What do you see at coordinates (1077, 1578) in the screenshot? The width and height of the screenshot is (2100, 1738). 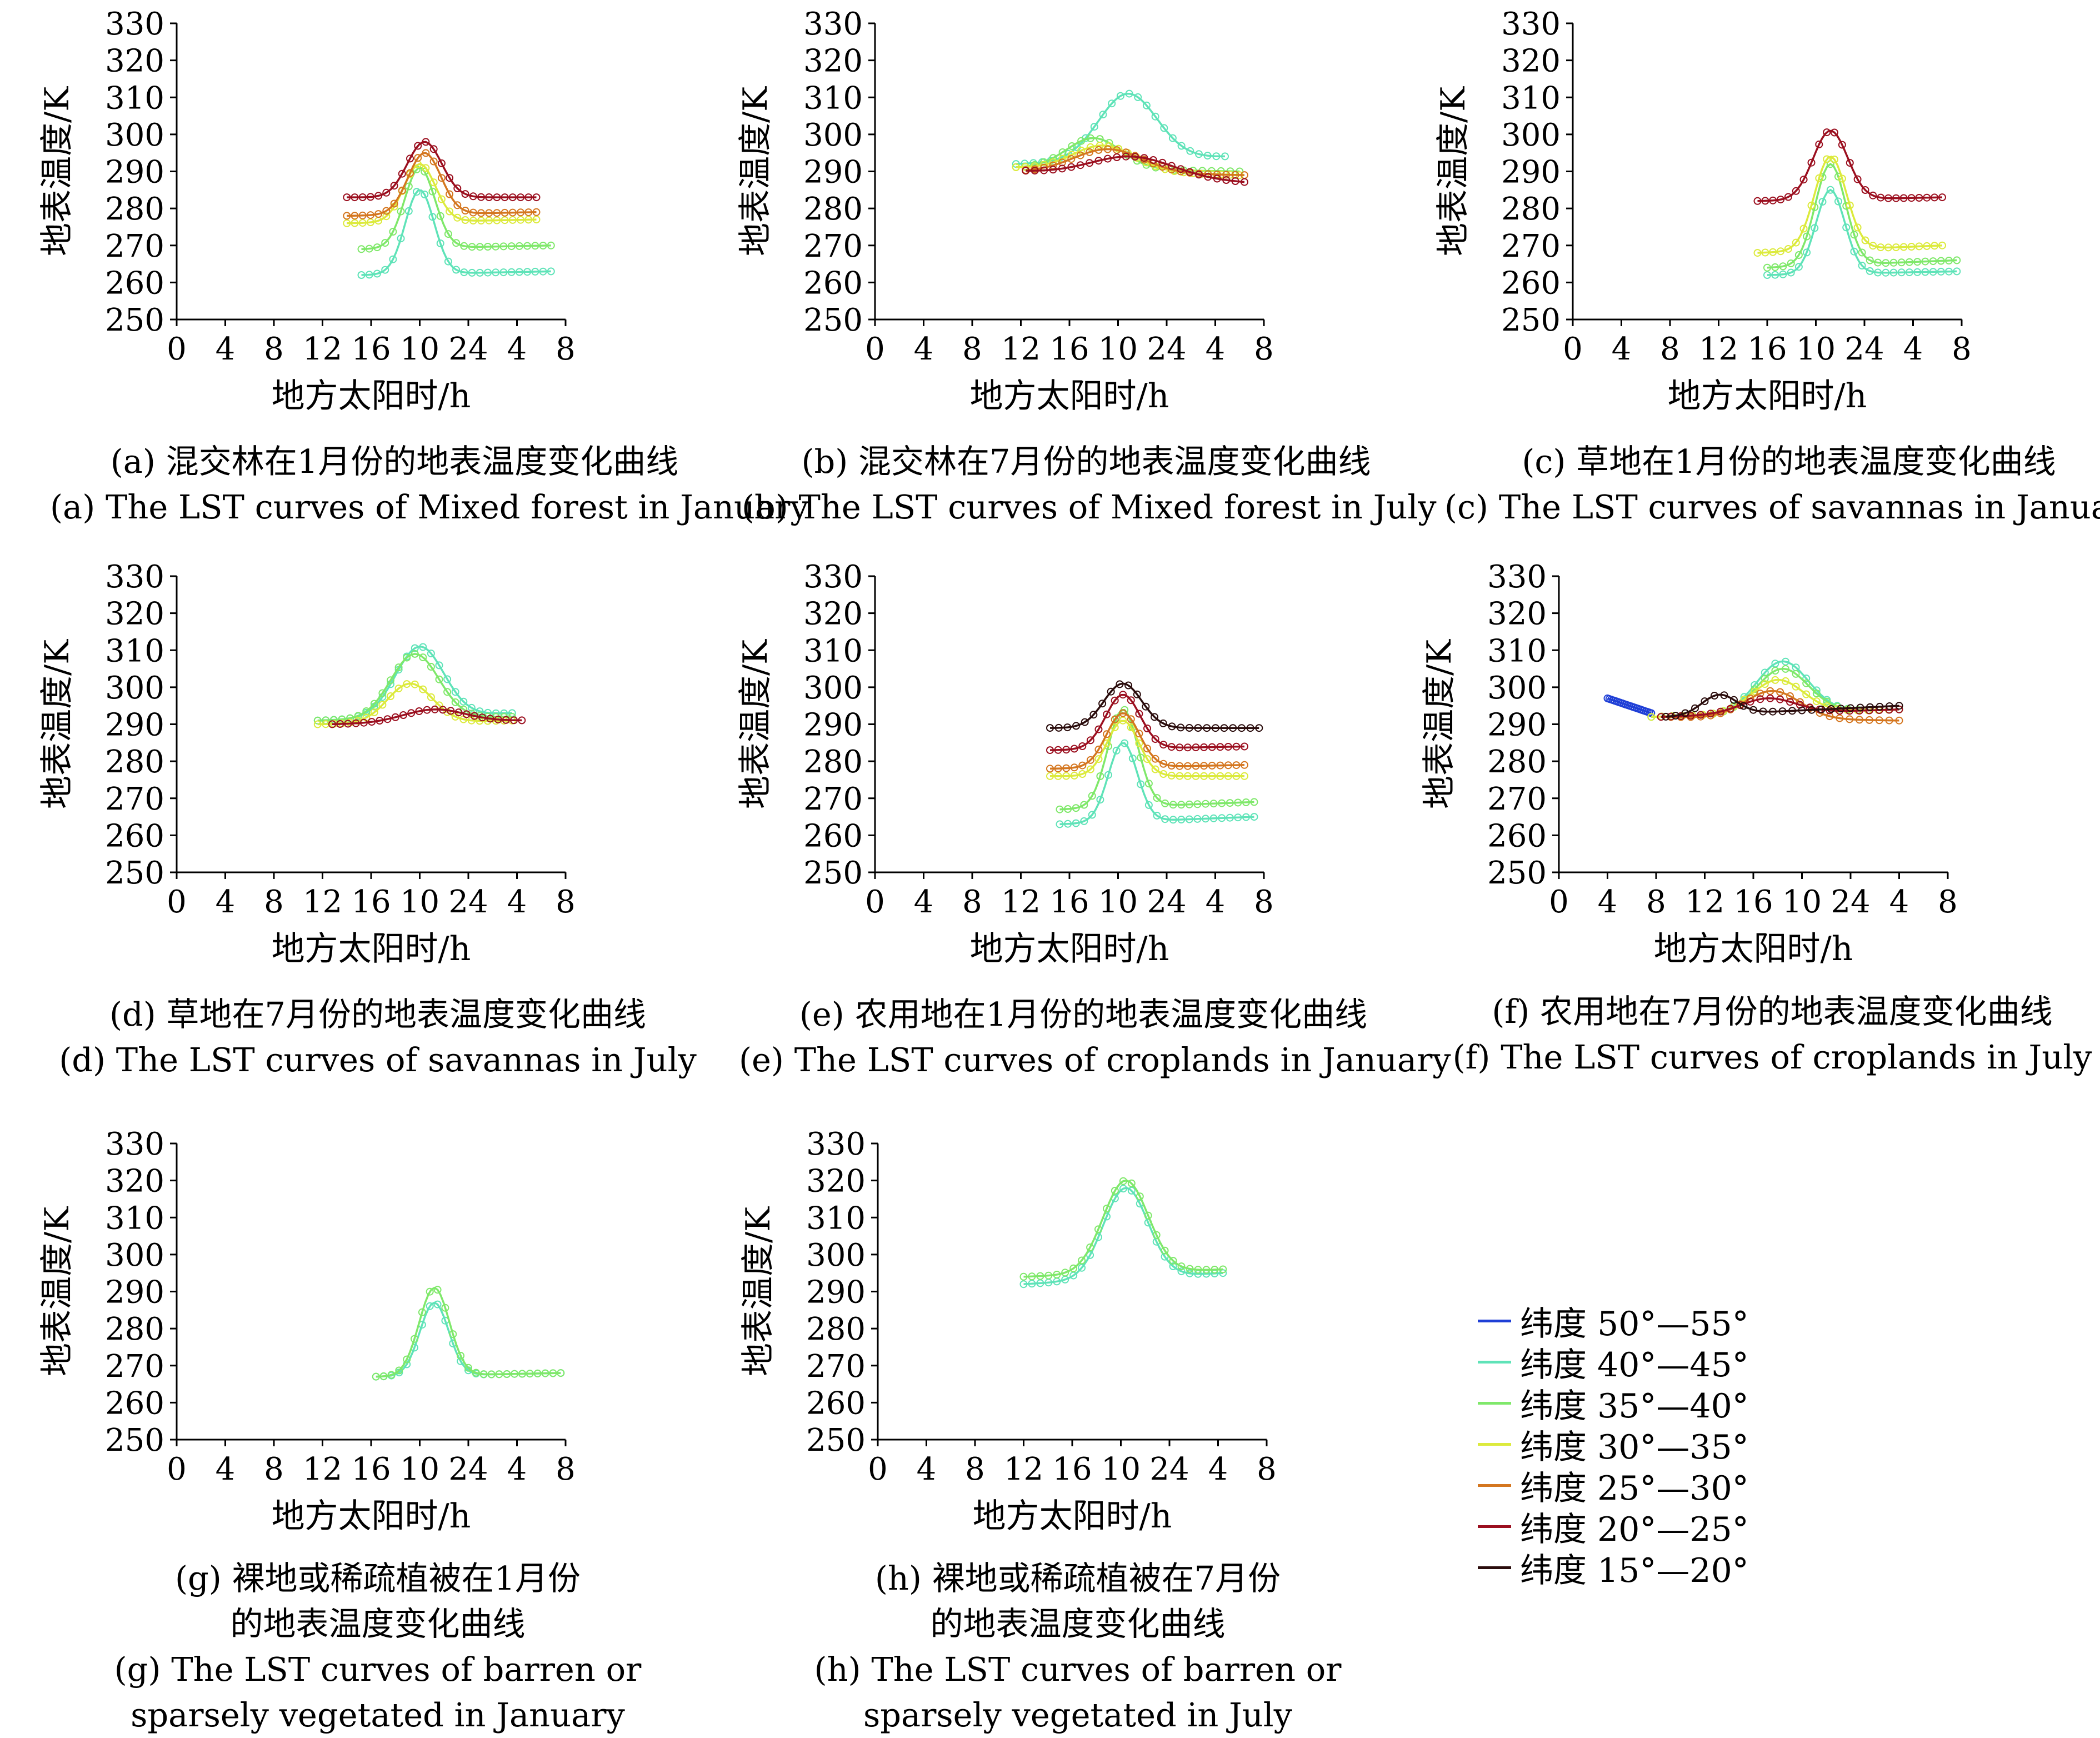 I see `caption-cn-line: (h) 裸地或稀疏植被在7月份` at bounding box center [1077, 1578].